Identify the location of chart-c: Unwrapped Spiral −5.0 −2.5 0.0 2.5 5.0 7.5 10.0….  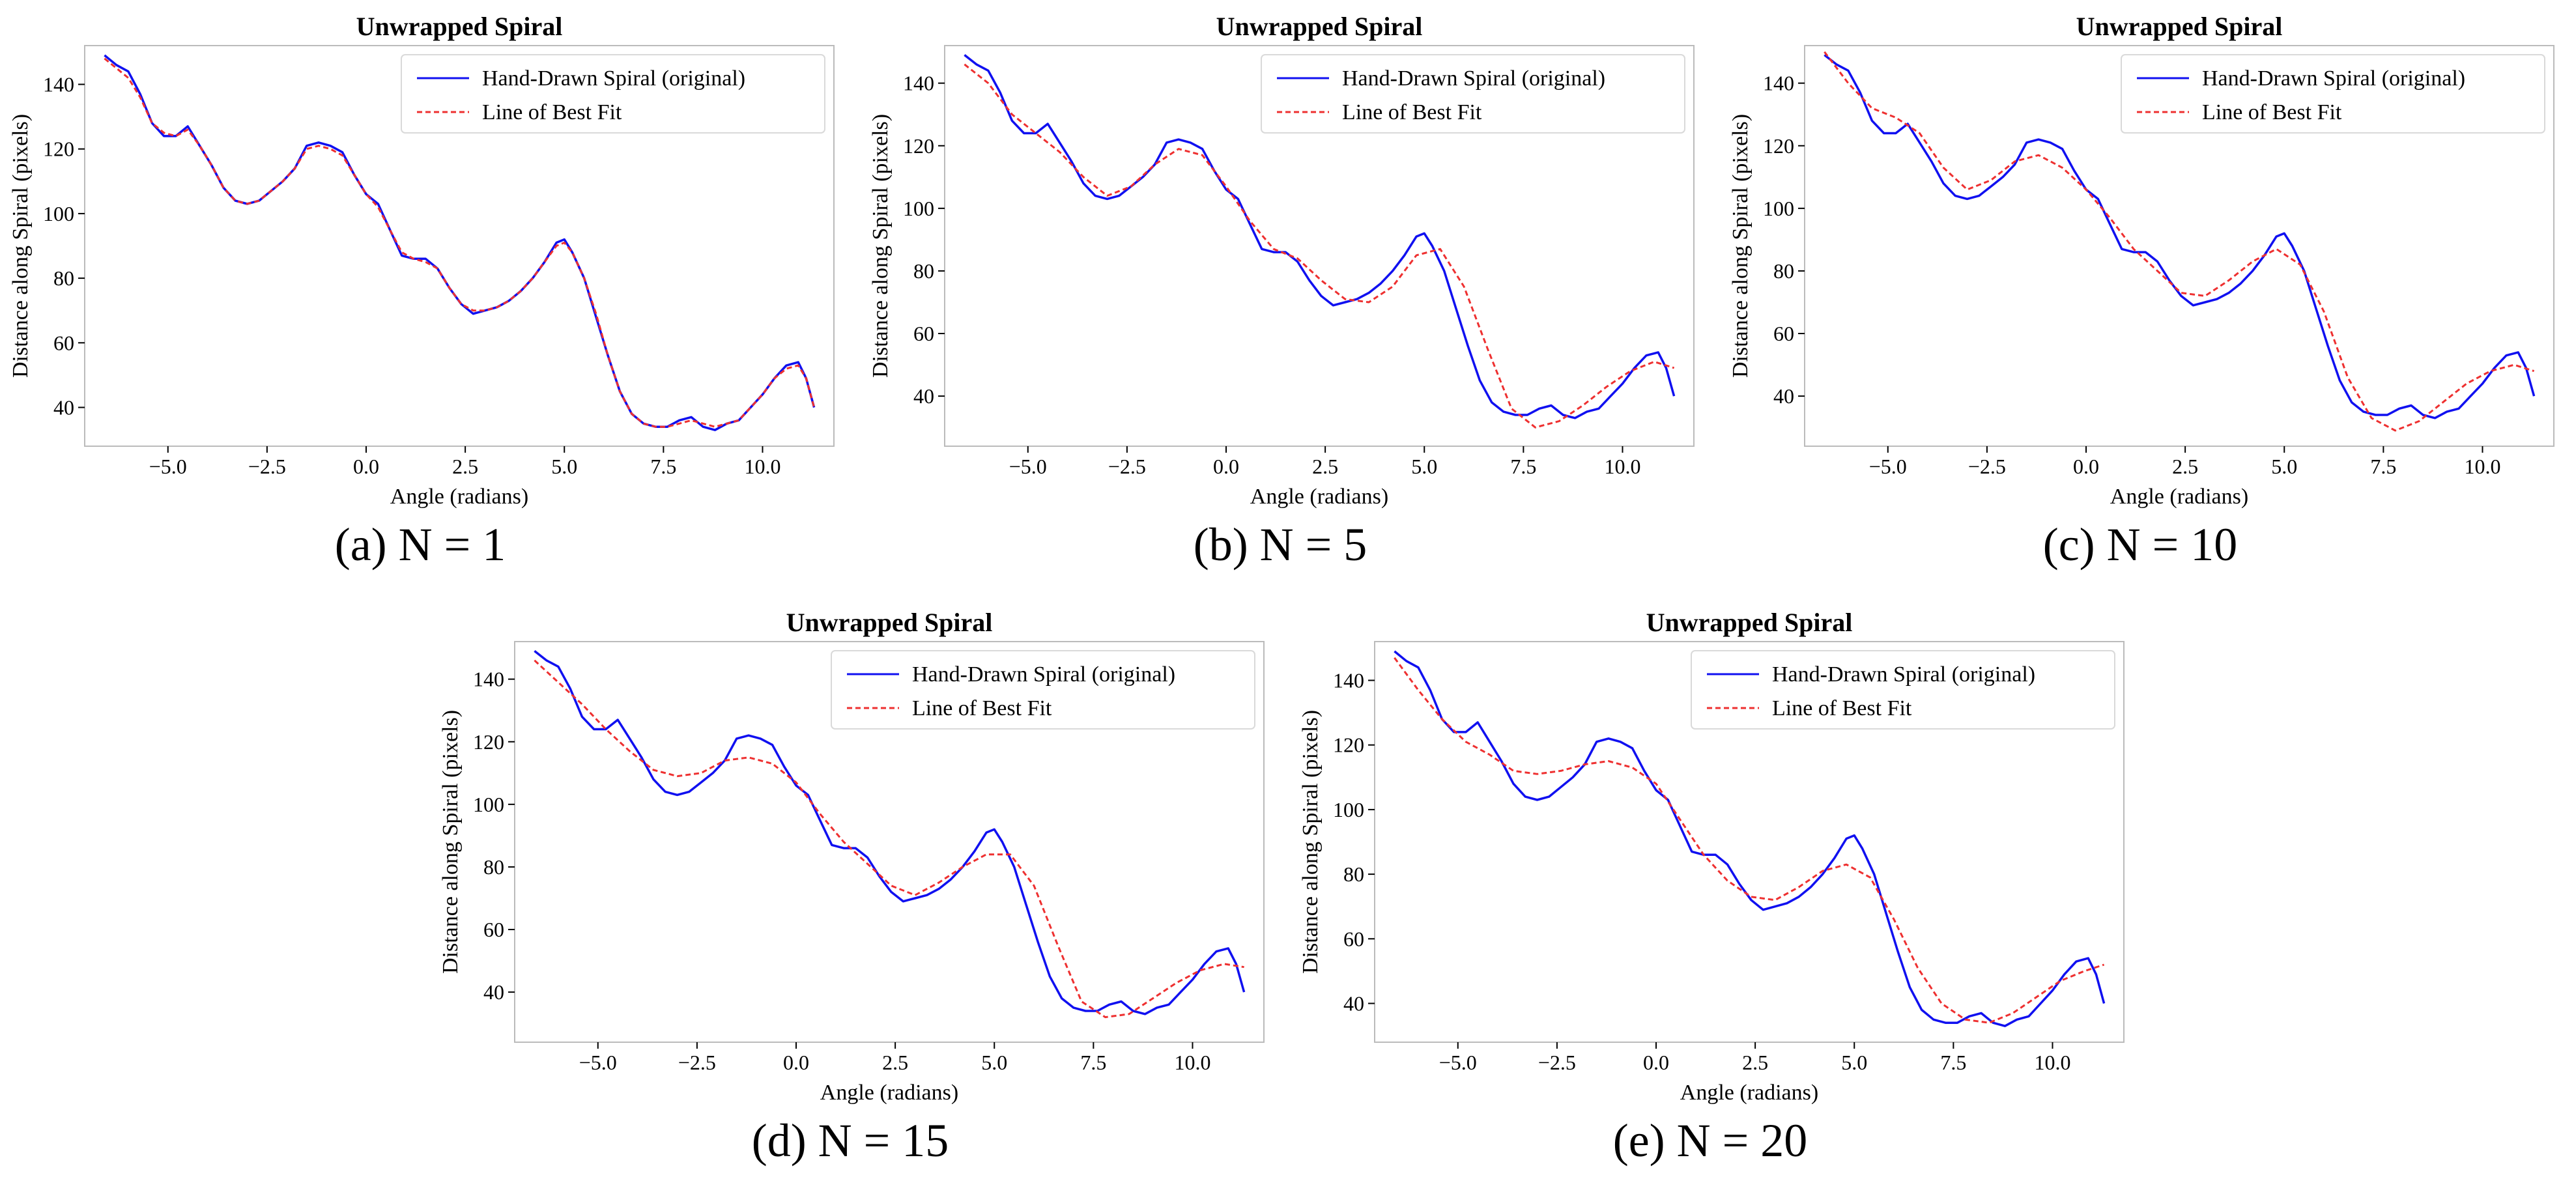
(2141, 260).